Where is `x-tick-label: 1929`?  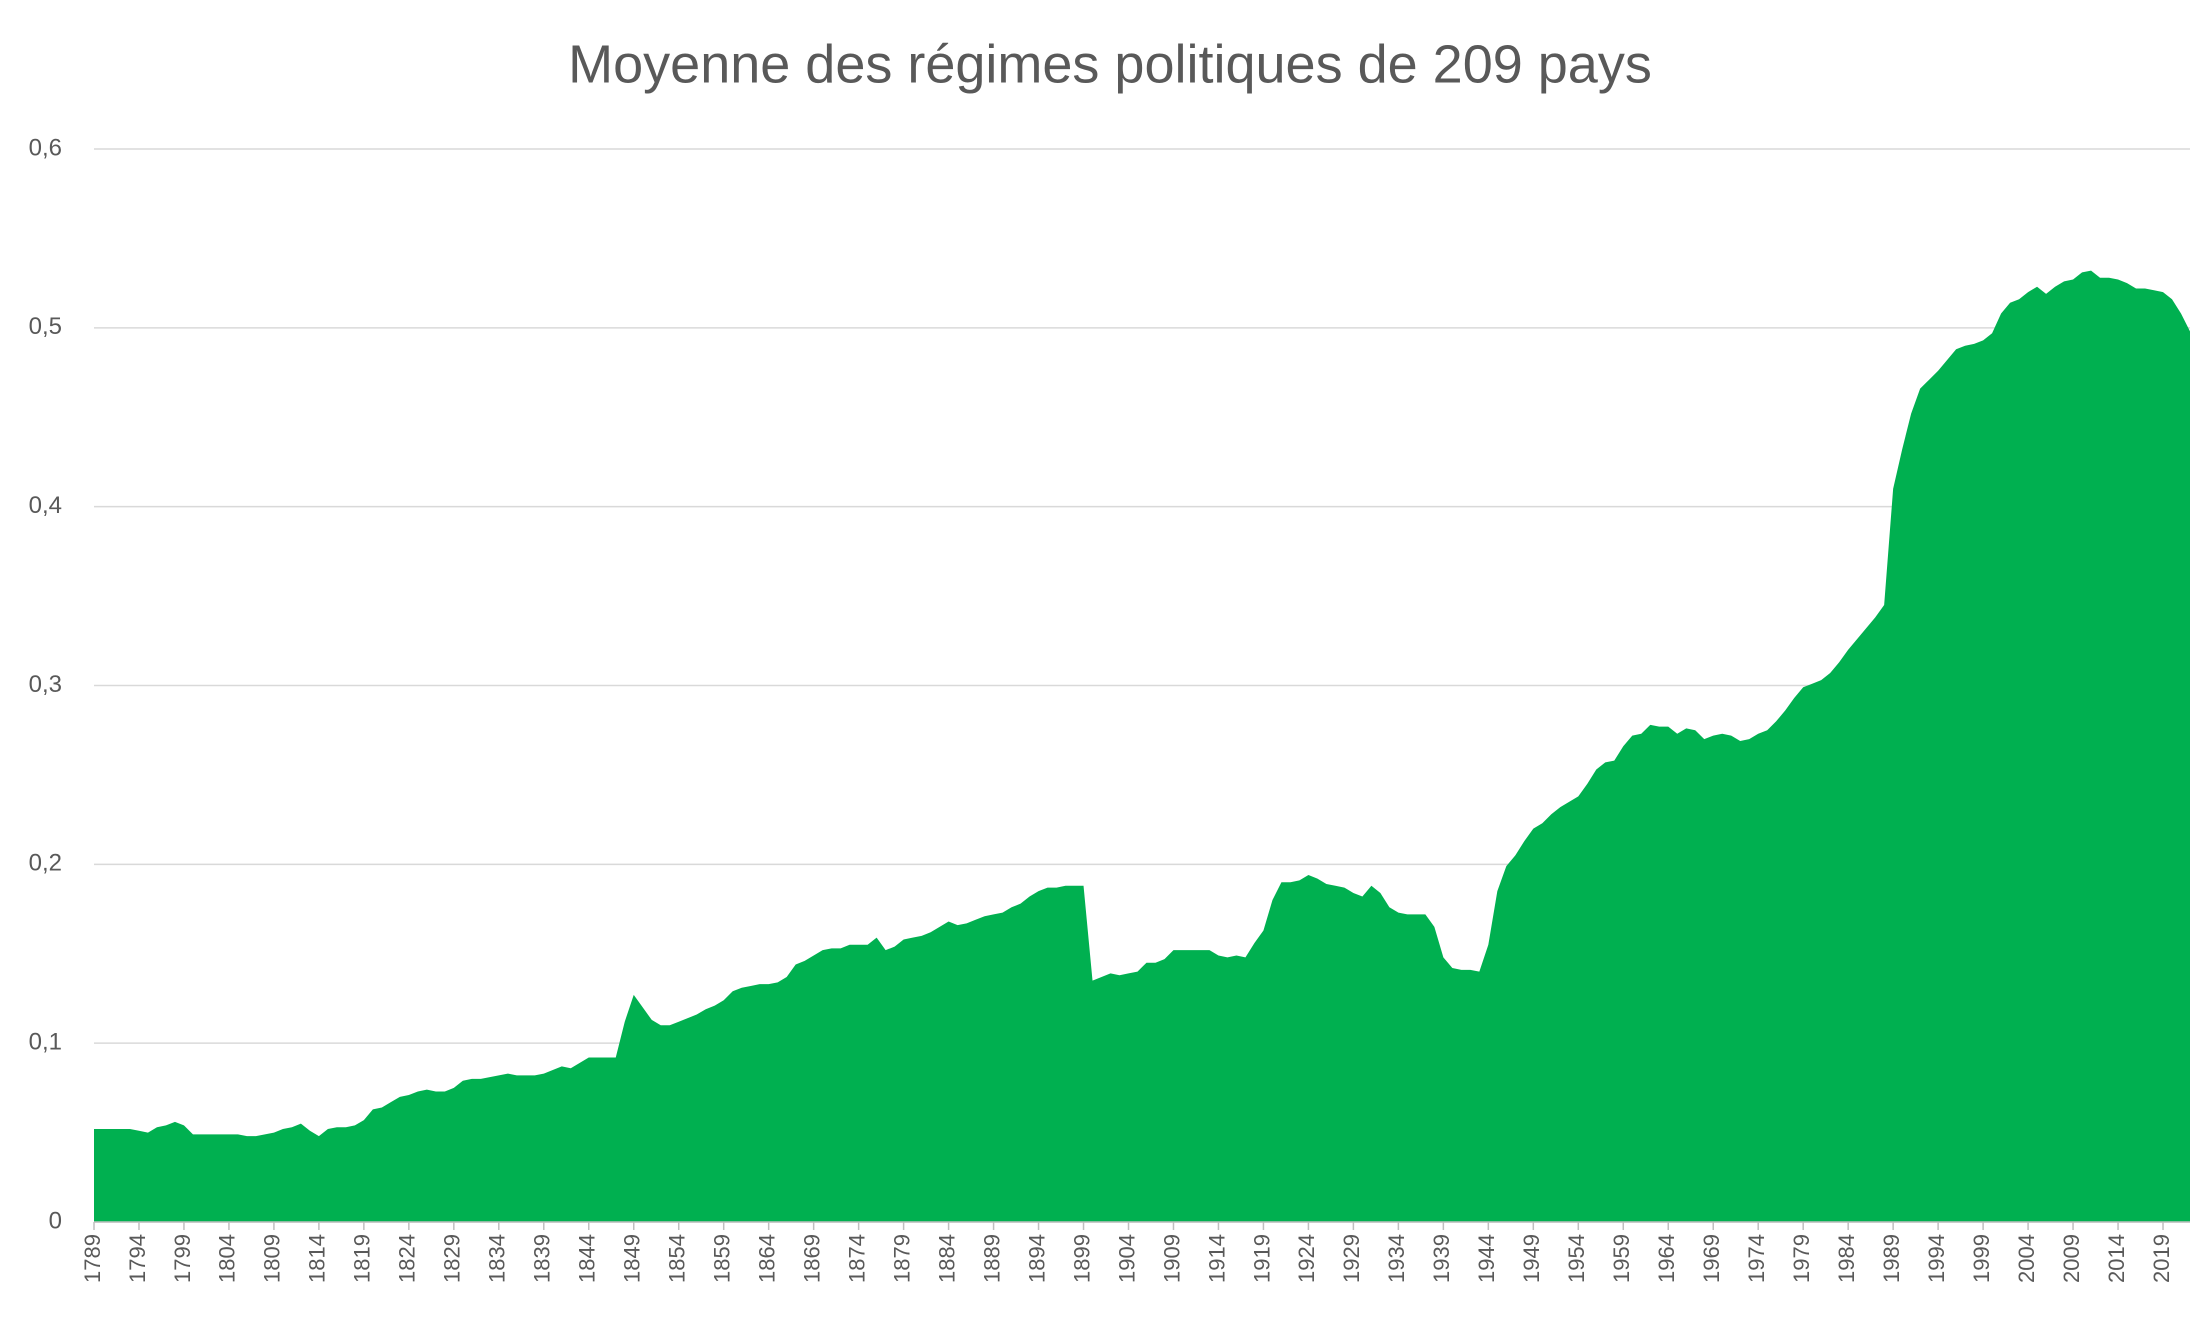 x-tick-label: 1929 is located at coordinates (1351, 1258).